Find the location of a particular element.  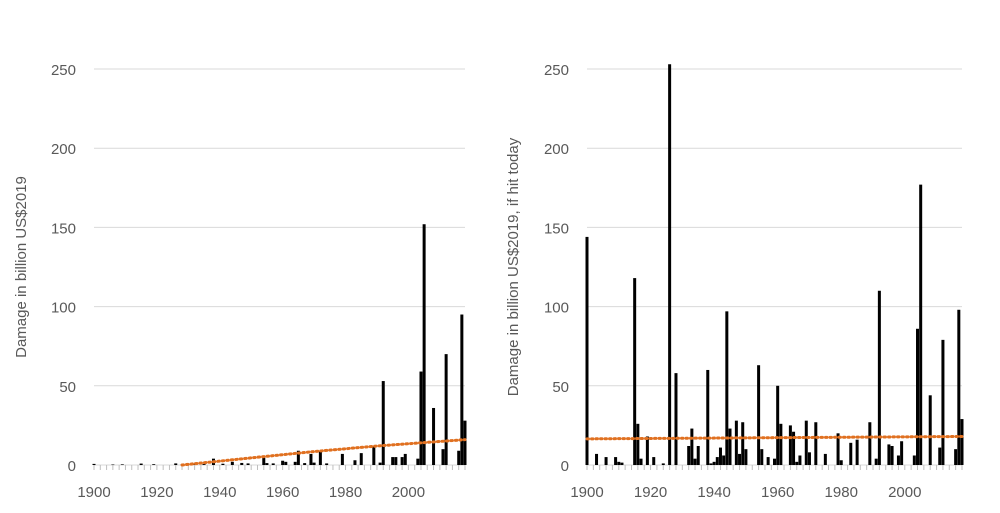

right-bar-1945 is located at coordinates (730, 446).